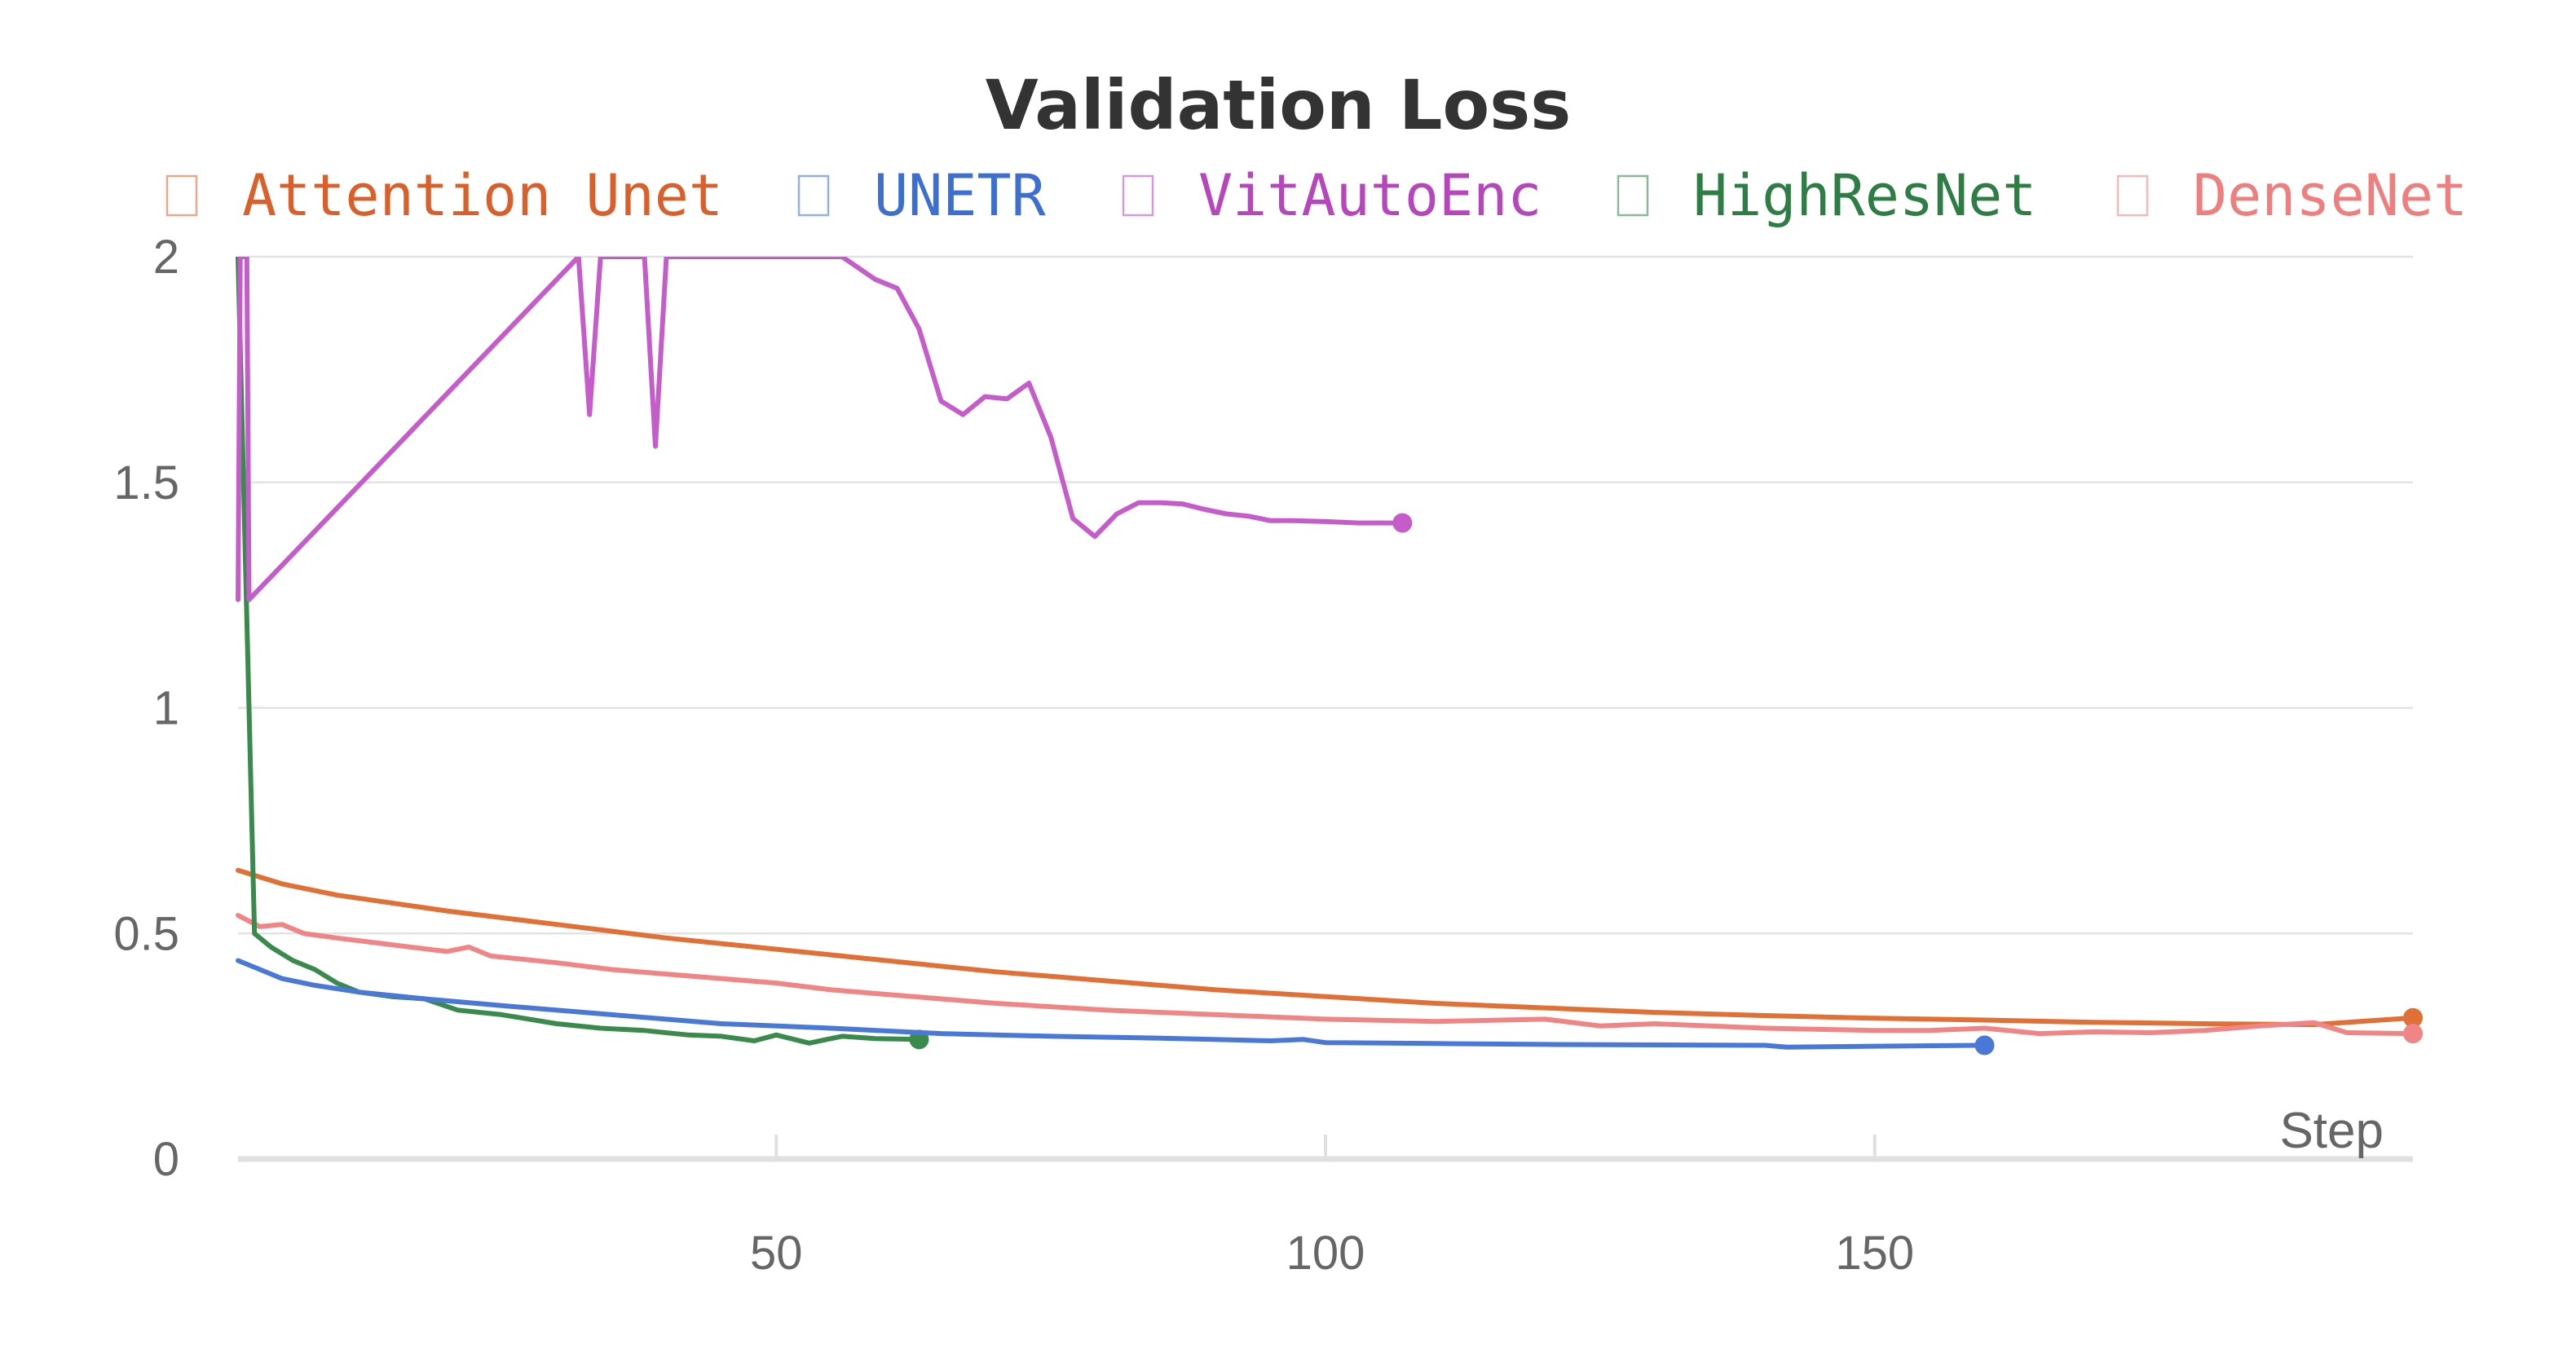 Image resolution: width=2576 pixels, height=1353 pixels. I want to click on x-axis-label: Step, so click(2331, 1131).